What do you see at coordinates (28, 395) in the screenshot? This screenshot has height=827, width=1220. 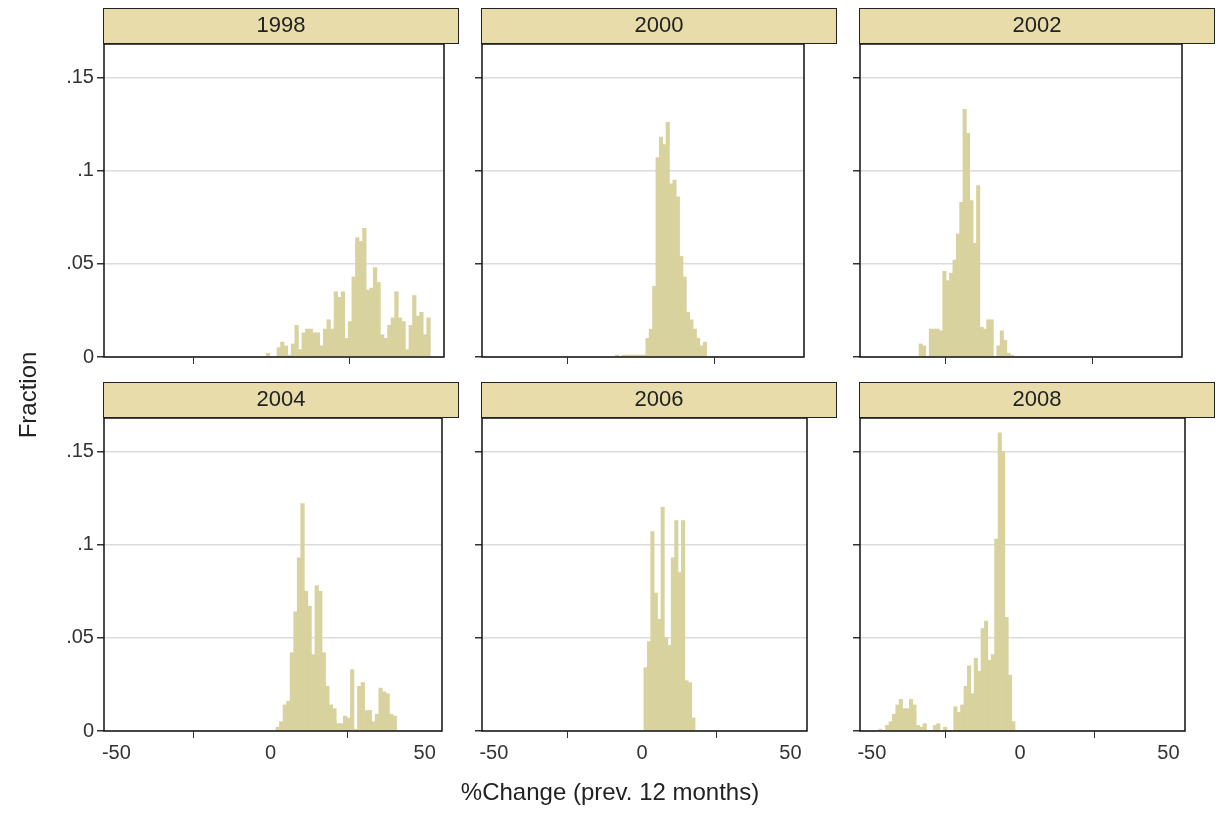 I see `y-axis-title: Fraction` at bounding box center [28, 395].